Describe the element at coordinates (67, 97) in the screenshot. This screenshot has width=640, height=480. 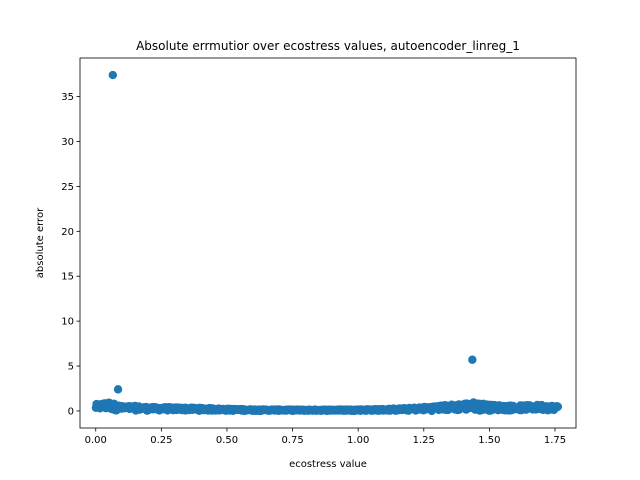
I see `y-tick-label: 35` at that location.